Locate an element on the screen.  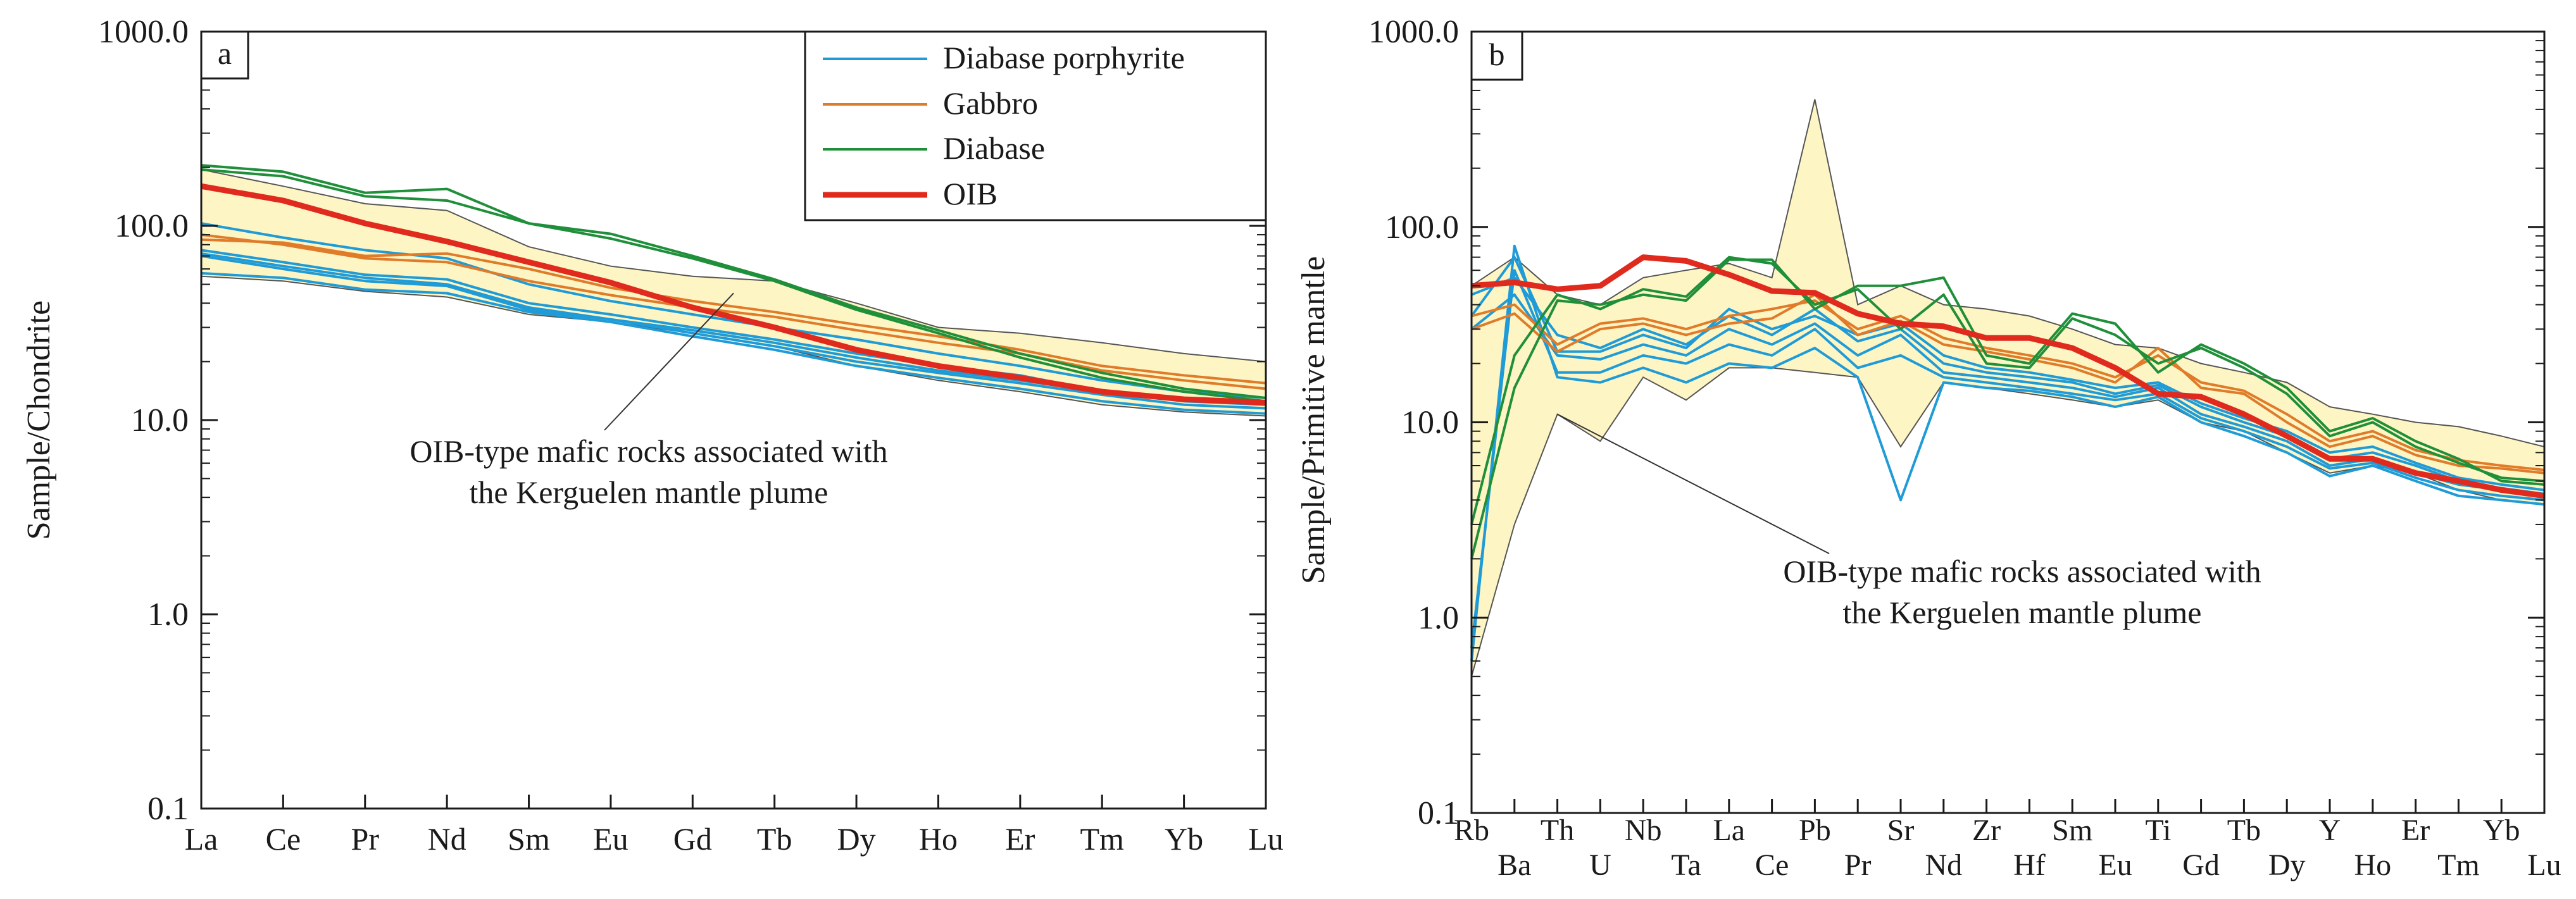
panel-b-x-tick-label-ti: Ti is located at coordinates (2158, 831).